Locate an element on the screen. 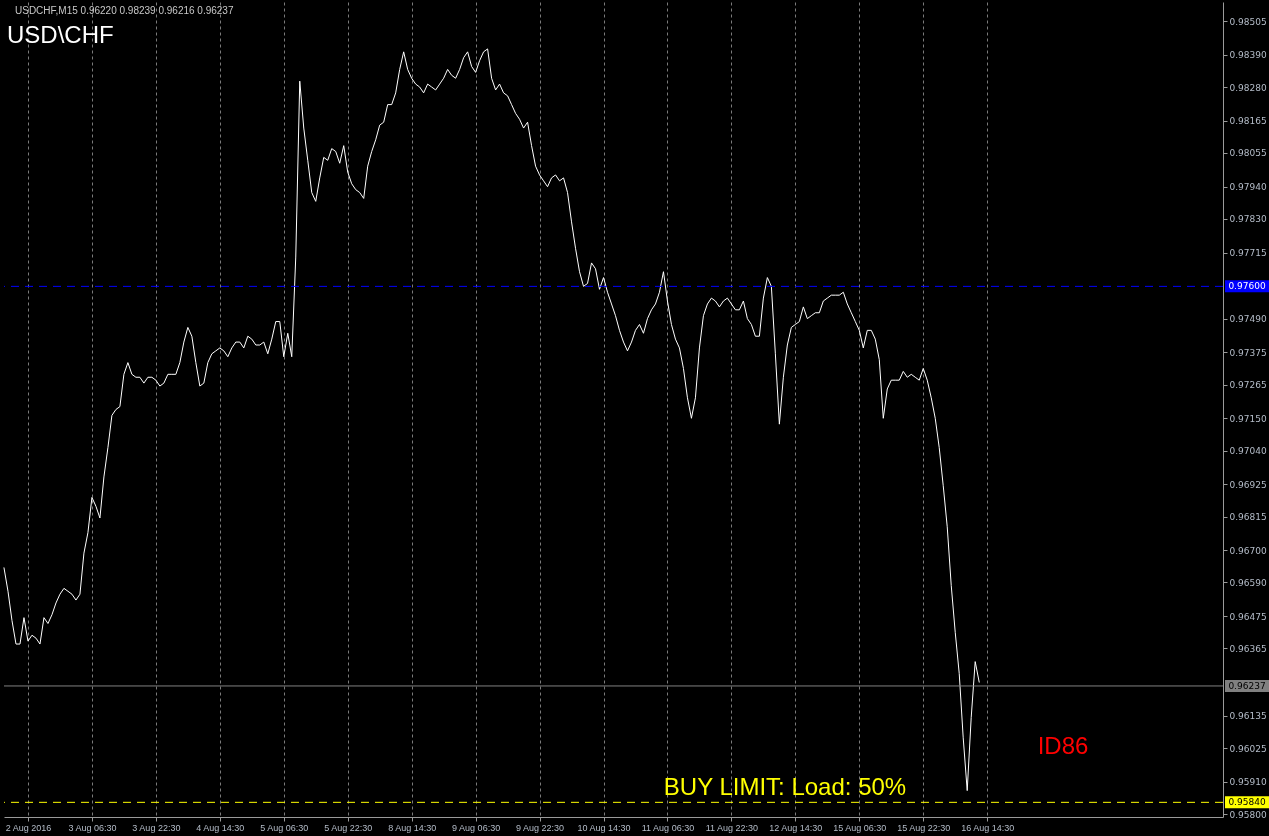 The image size is (1269, 836). y-tick-label: 0.97375 is located at coordinates (1248, 352).